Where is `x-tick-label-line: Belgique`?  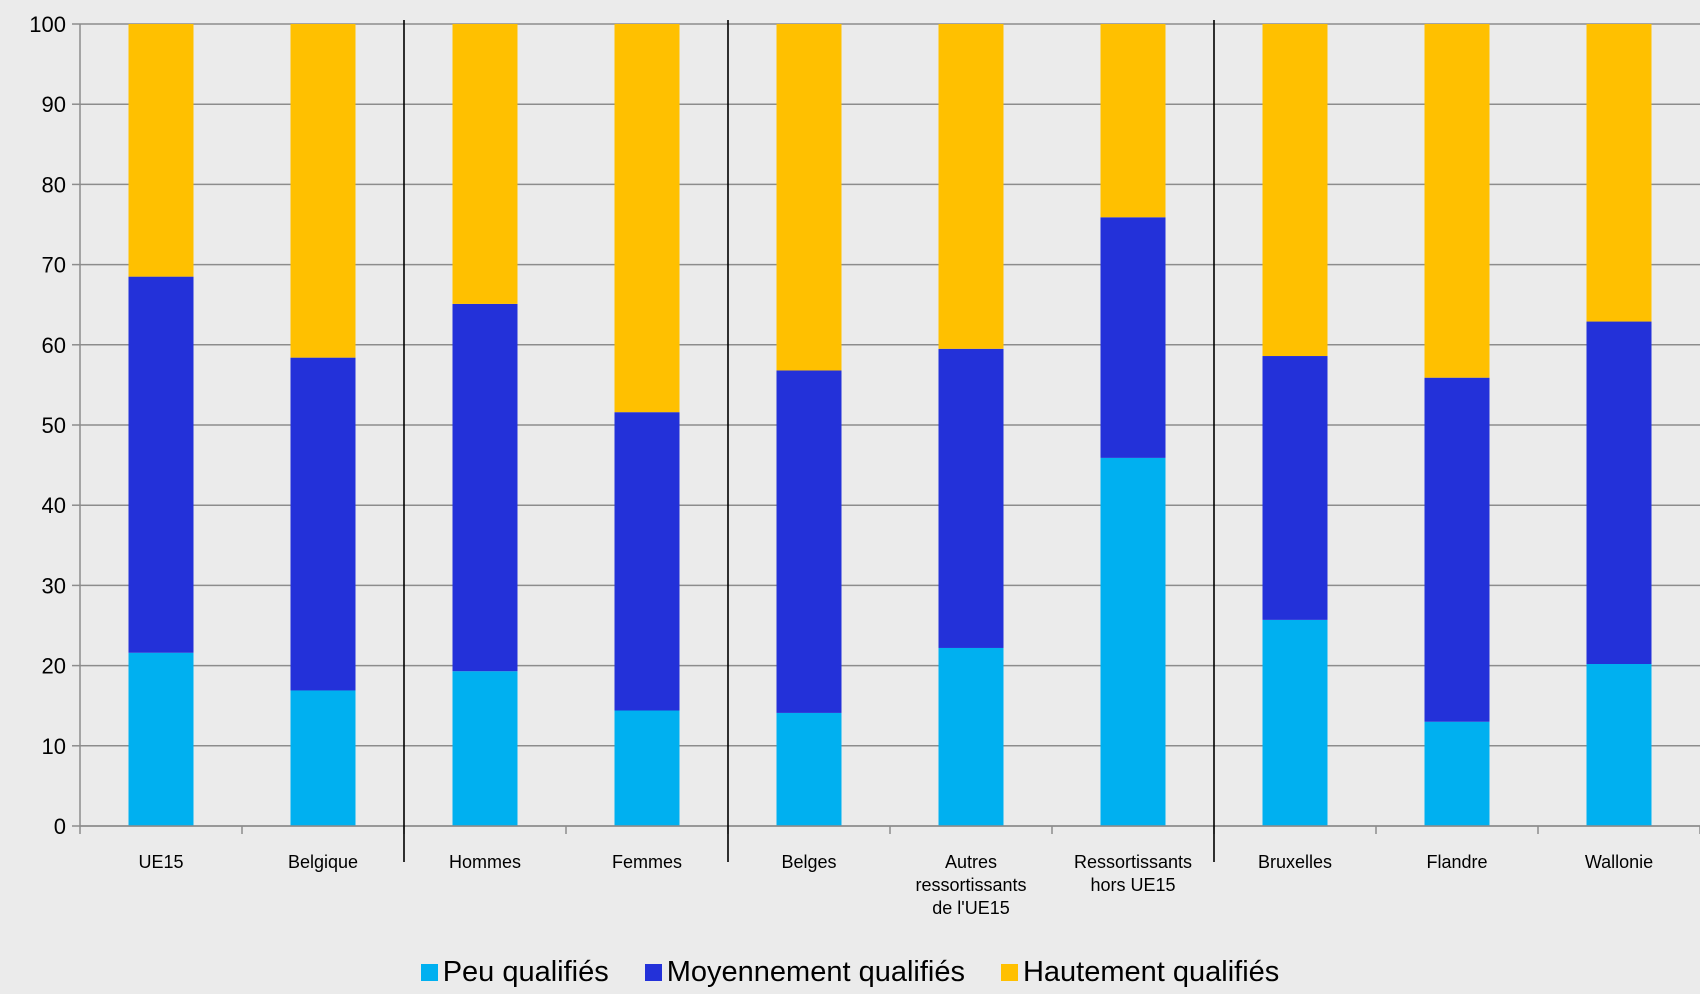
x-tick-label-line: Belgique is located at coordinates (323, 862).